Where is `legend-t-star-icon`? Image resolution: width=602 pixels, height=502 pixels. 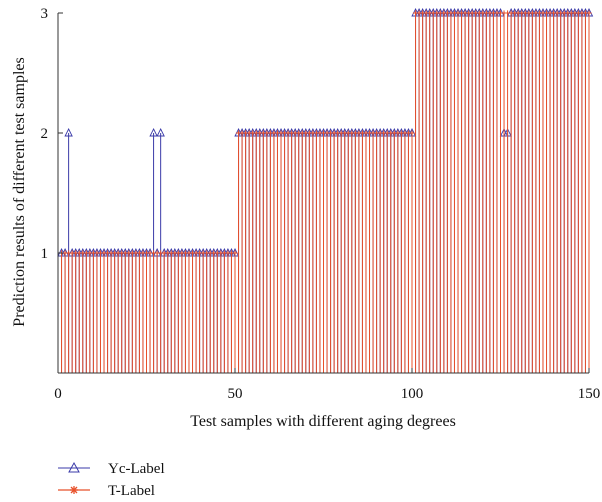
legend-t-star-icon is located at coordinates (74, 490).